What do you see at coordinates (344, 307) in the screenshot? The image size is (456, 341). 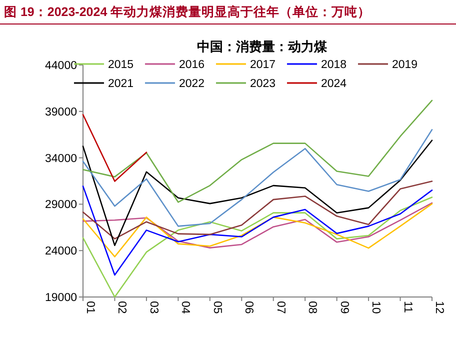 I see `x-tick-label: 09` at bounding box center [344, 307].